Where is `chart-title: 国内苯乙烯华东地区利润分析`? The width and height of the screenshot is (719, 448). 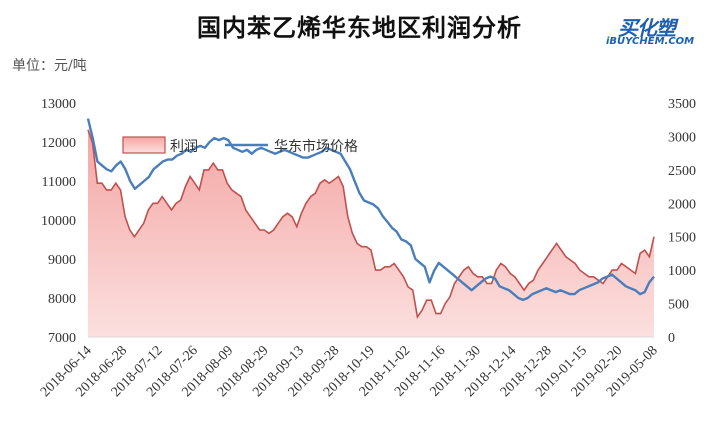 chart-title: 国内苯乙烯华东地区利润分析 is located at coordinates (359, 27).